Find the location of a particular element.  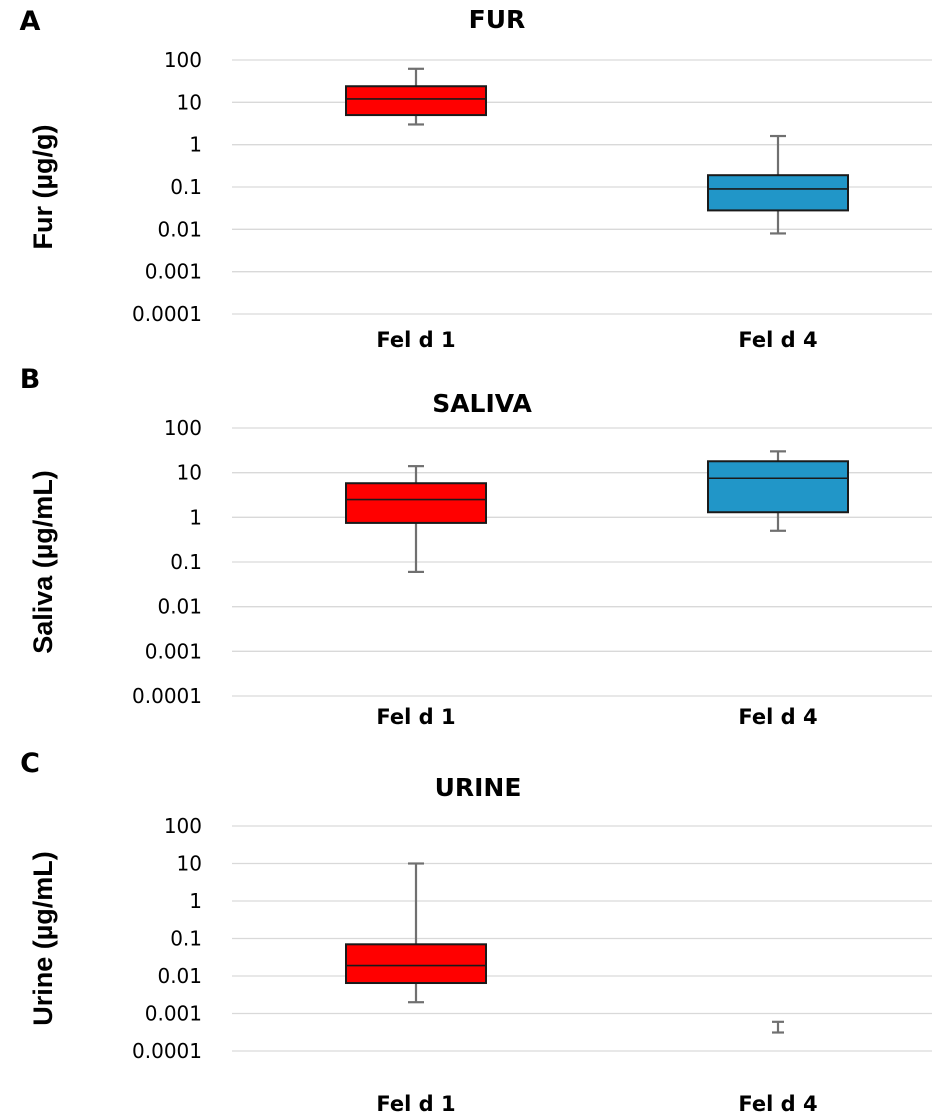

chart-title: FUR is located at coordinates (497, 19).